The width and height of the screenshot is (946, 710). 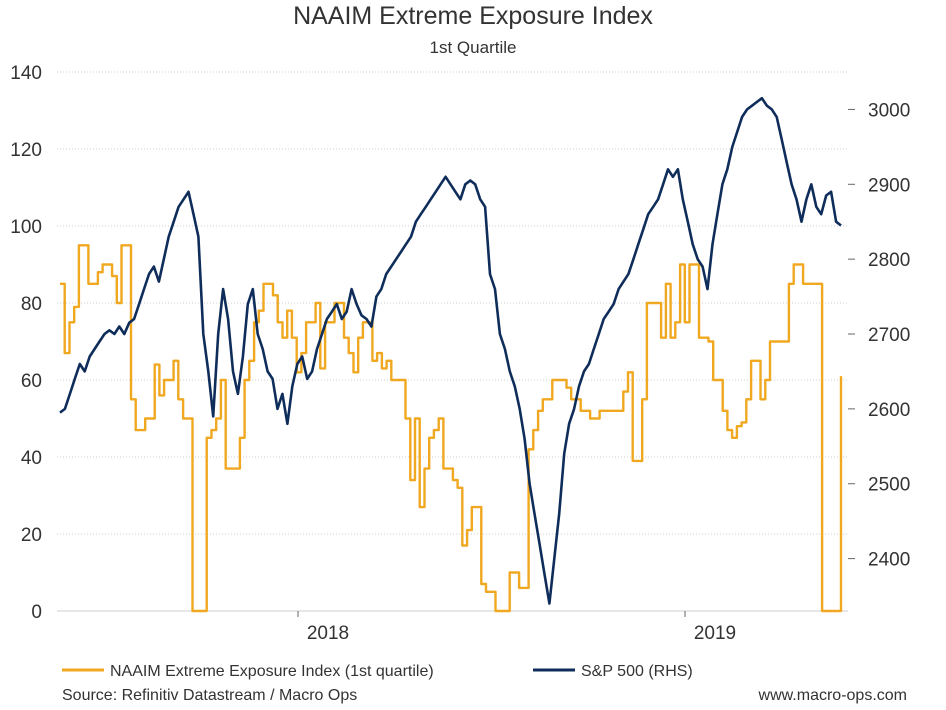 I want to click on source-note: Source: Refinitiv Datastream / Macro Ops, so click(x=209, y=695).